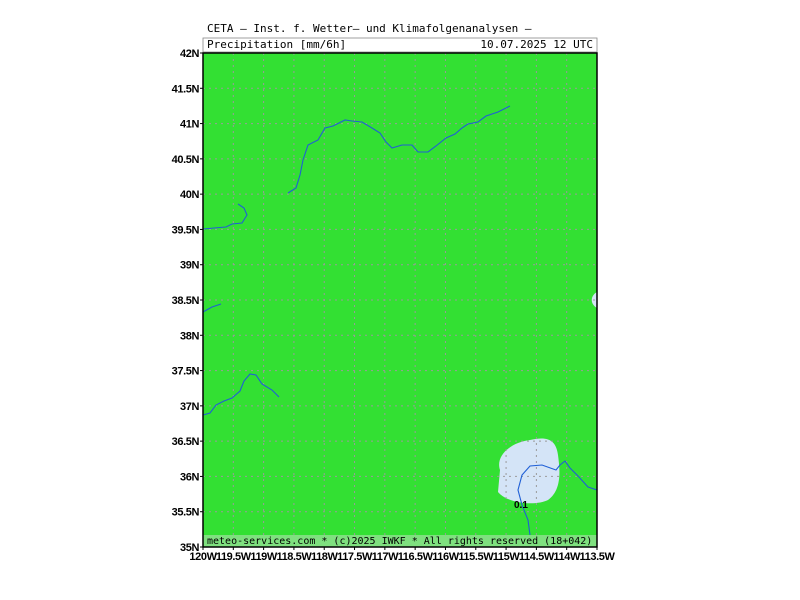 The image size is (800, 600). Describe the element at coordinates (529, 471) in the screenshot. I see `precip-area` at that location.